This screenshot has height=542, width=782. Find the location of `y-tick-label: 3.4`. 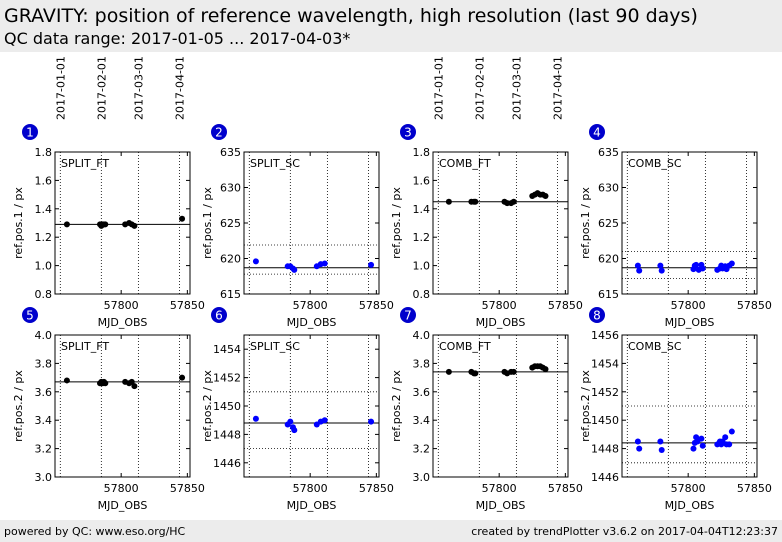

y-tick-label: 3.4 is located at coordinates (44, 420).